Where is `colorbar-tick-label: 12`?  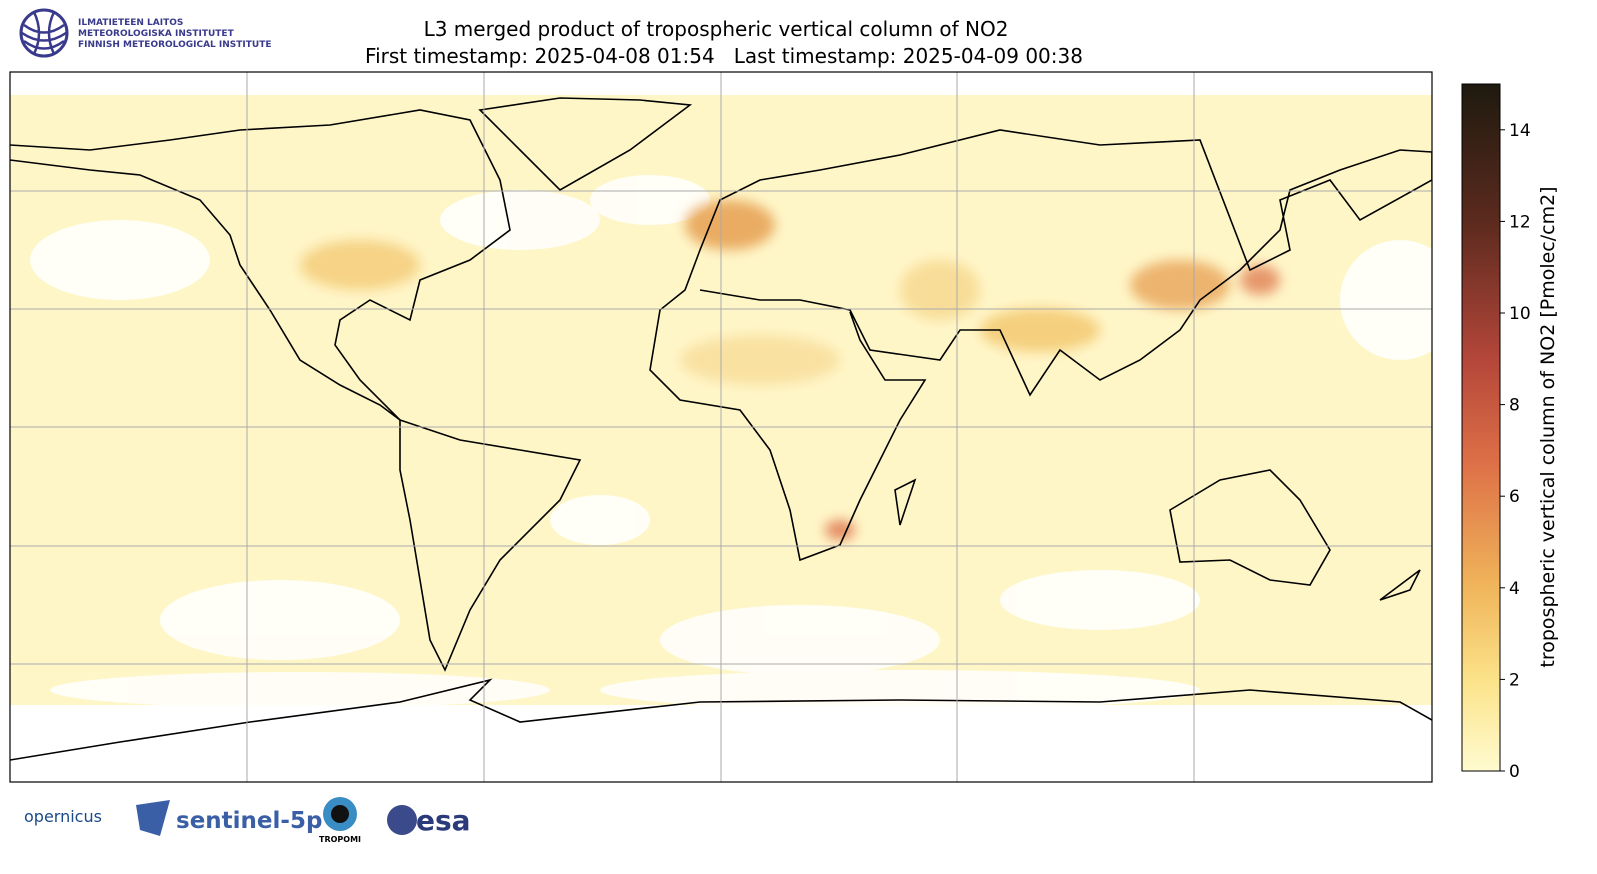 colorbar-tick-label: 12 is located at coordinates (1520, 222).